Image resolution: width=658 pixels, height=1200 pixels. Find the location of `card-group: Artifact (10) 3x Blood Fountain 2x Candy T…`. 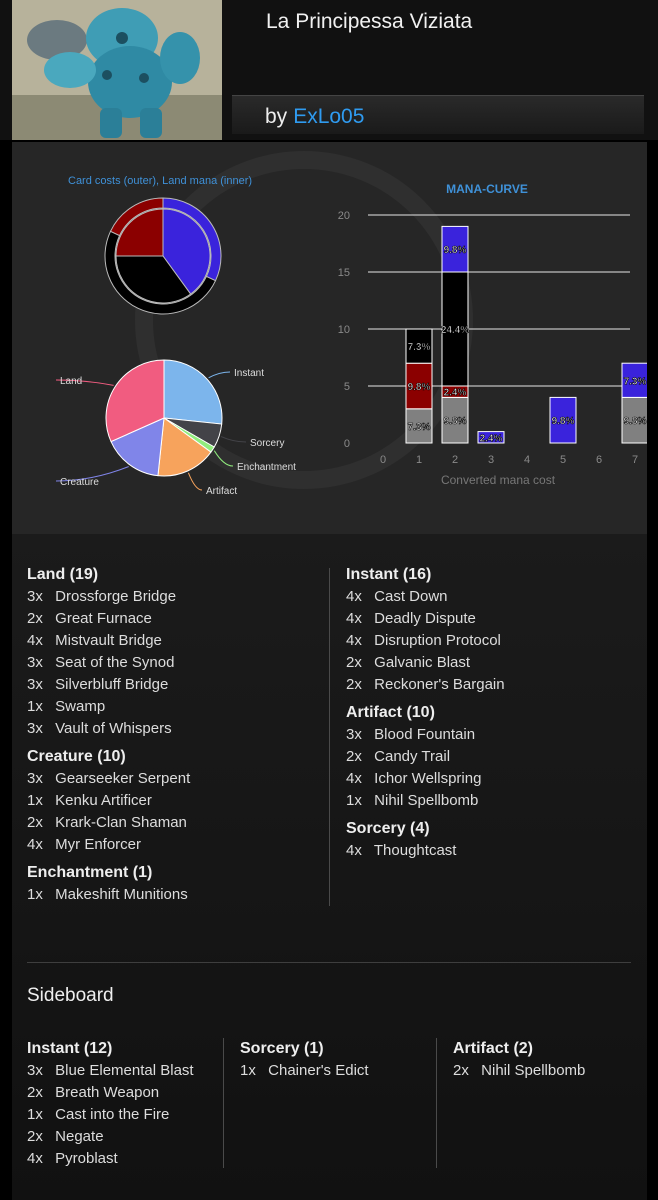

card-group: Artifact (10) 3x Blood Fountain 2x Candy T… is located at coordinates (491, 757).